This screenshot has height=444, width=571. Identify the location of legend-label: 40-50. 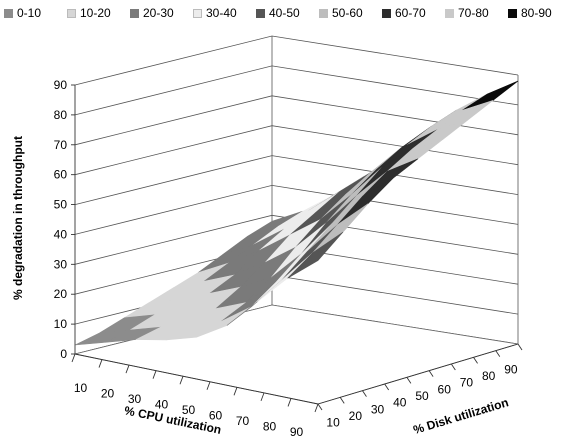
(284, 13).